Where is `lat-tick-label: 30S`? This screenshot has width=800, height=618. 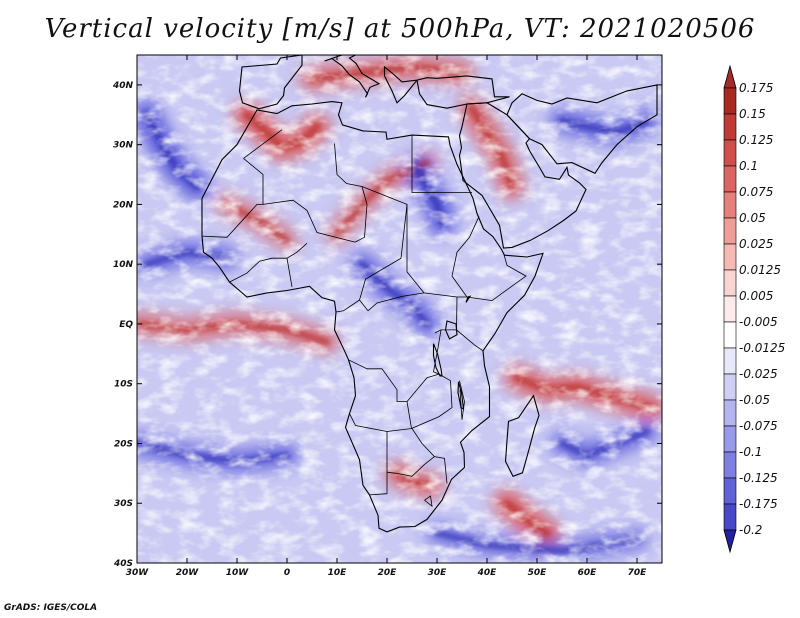 lat-tick-label: 30S is located at coordinates (123, 504).